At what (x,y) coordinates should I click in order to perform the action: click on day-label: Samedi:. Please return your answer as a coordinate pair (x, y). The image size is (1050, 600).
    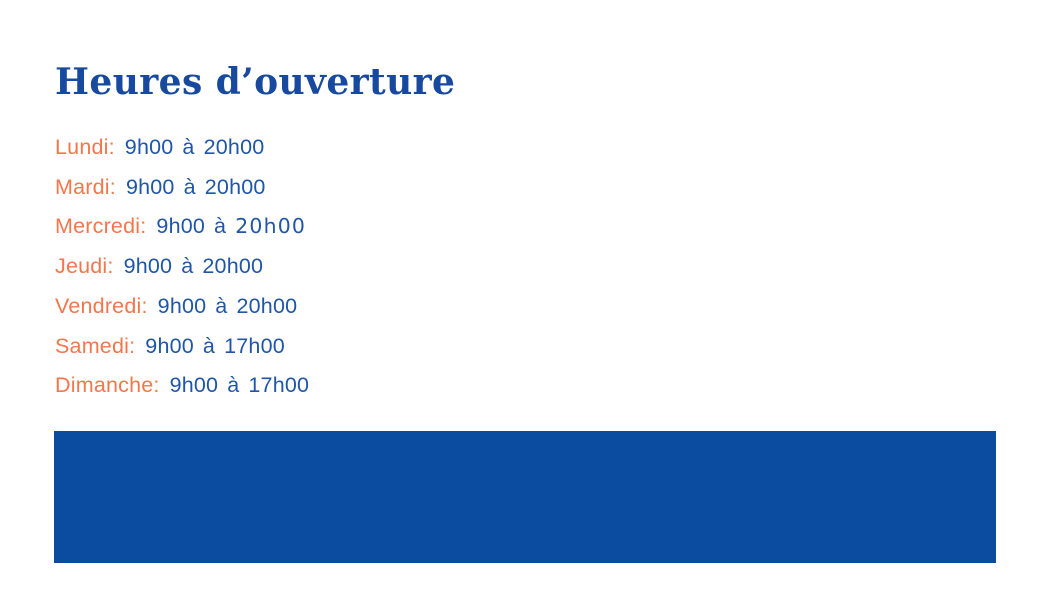
    Looking at the image, I should click on (95, 345).